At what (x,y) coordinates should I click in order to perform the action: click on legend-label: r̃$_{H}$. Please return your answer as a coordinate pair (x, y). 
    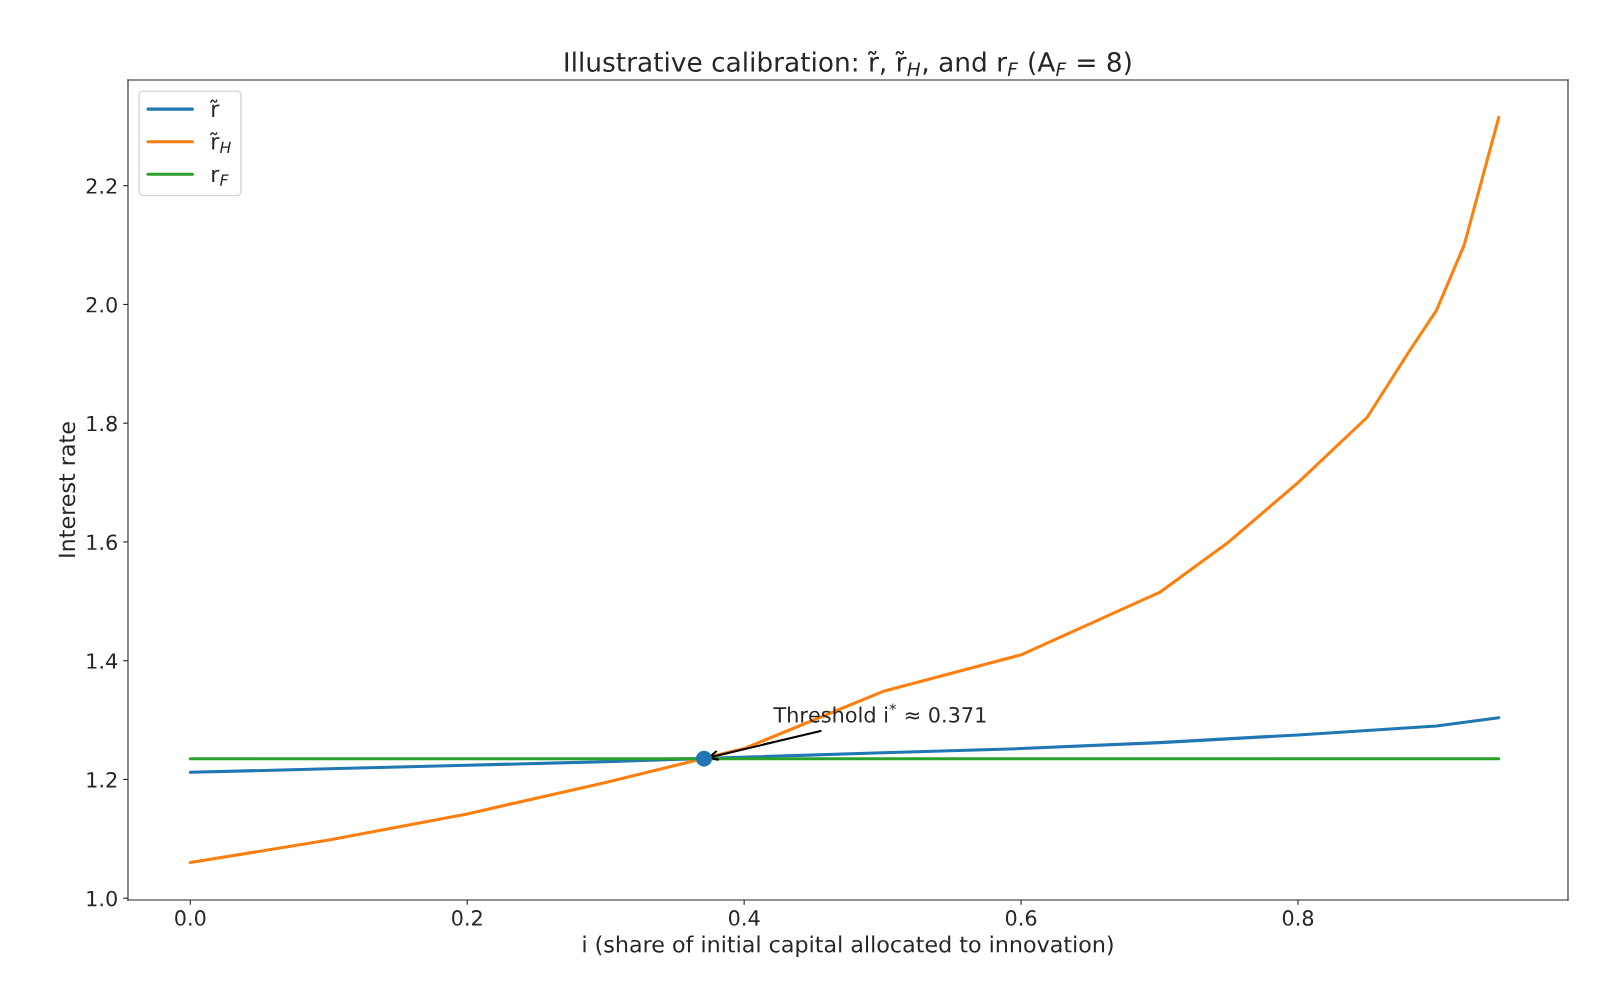
    Looking at the image, I should click on (220, 143).